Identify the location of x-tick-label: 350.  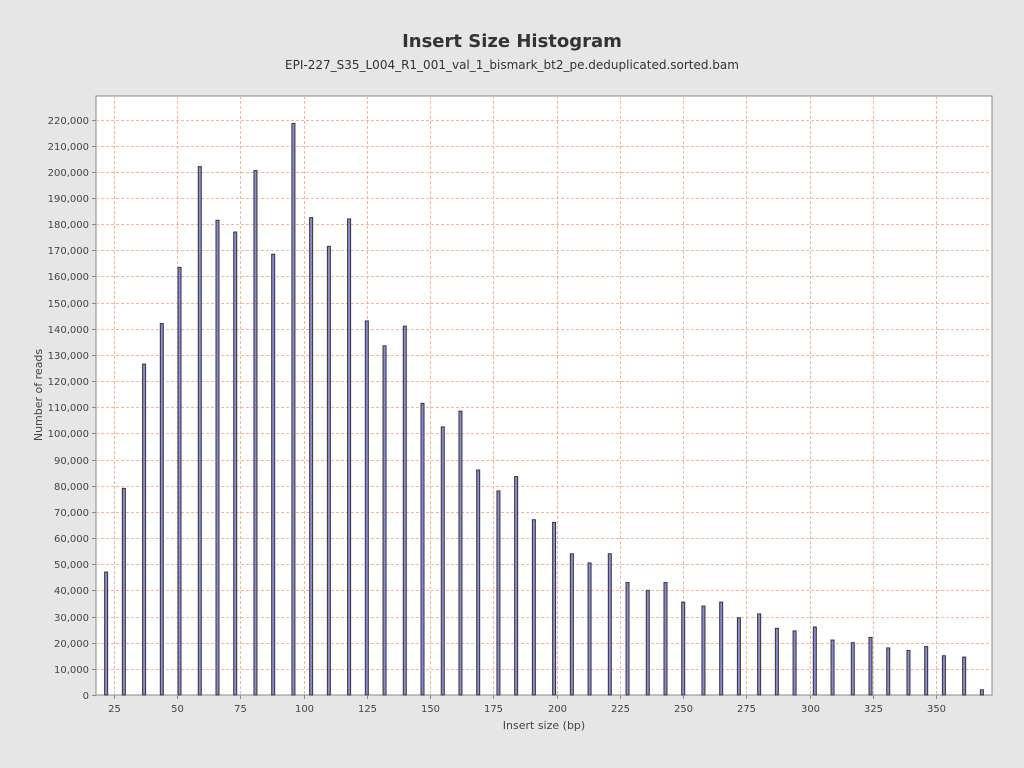
(936, 709).